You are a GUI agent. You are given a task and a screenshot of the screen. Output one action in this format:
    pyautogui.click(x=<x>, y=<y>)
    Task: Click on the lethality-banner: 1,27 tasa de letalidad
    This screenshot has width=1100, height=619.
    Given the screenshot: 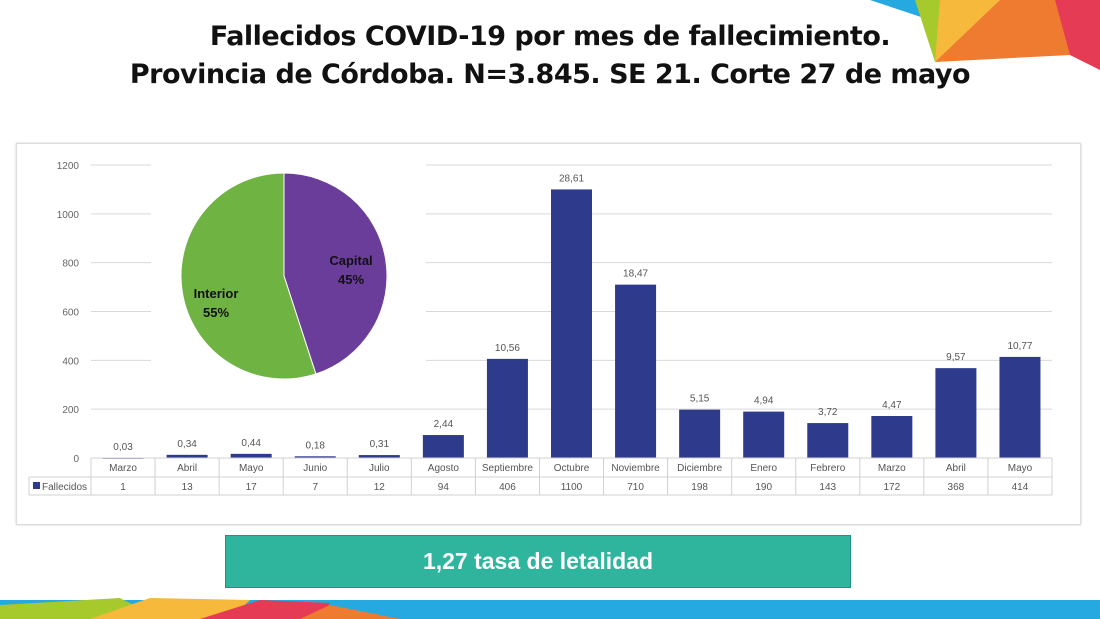 What is the action you would take?
    pyautogui.click(x=538, y=561)
    